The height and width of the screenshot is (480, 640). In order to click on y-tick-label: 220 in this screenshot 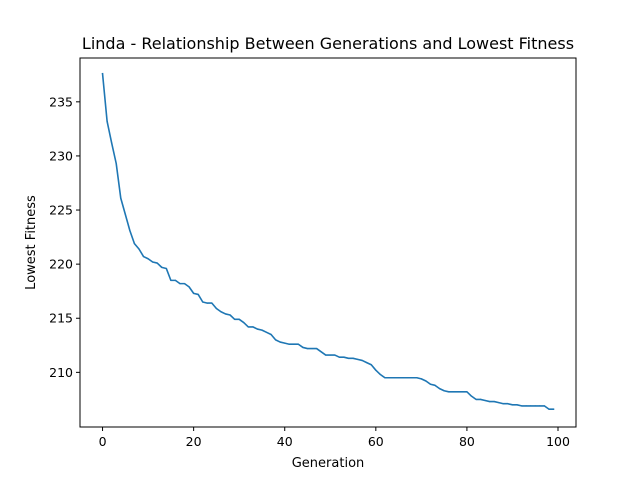, I will do `click(61, 264)`.